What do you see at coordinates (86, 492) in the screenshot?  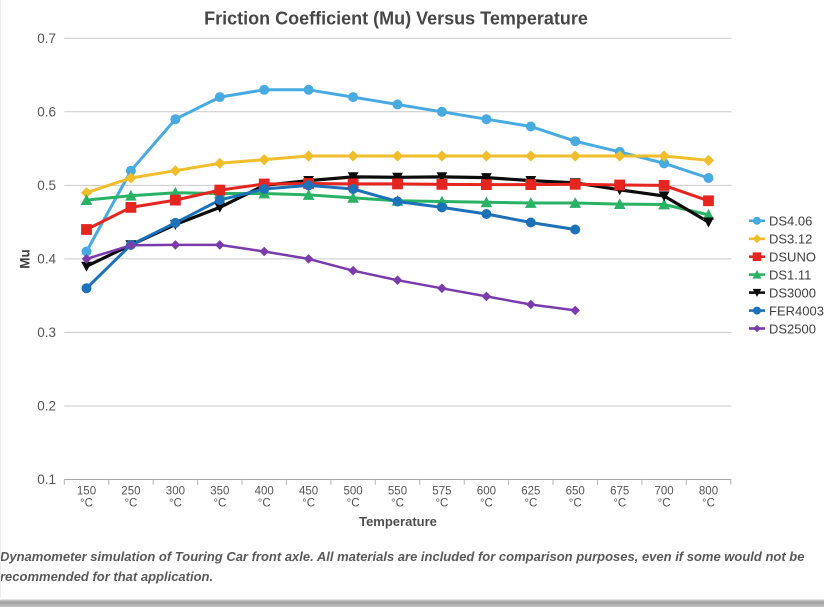 I see `svg-text: 150` at bounding box center [86, 492].